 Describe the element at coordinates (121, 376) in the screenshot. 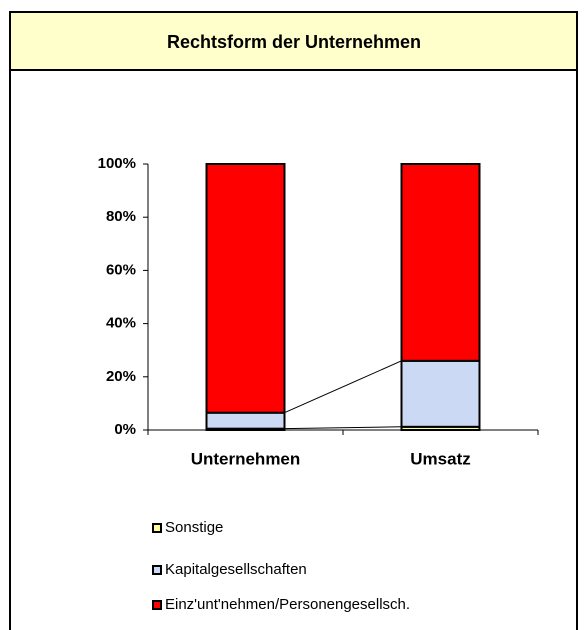

I see `y-tick-label: 20%` at that location.